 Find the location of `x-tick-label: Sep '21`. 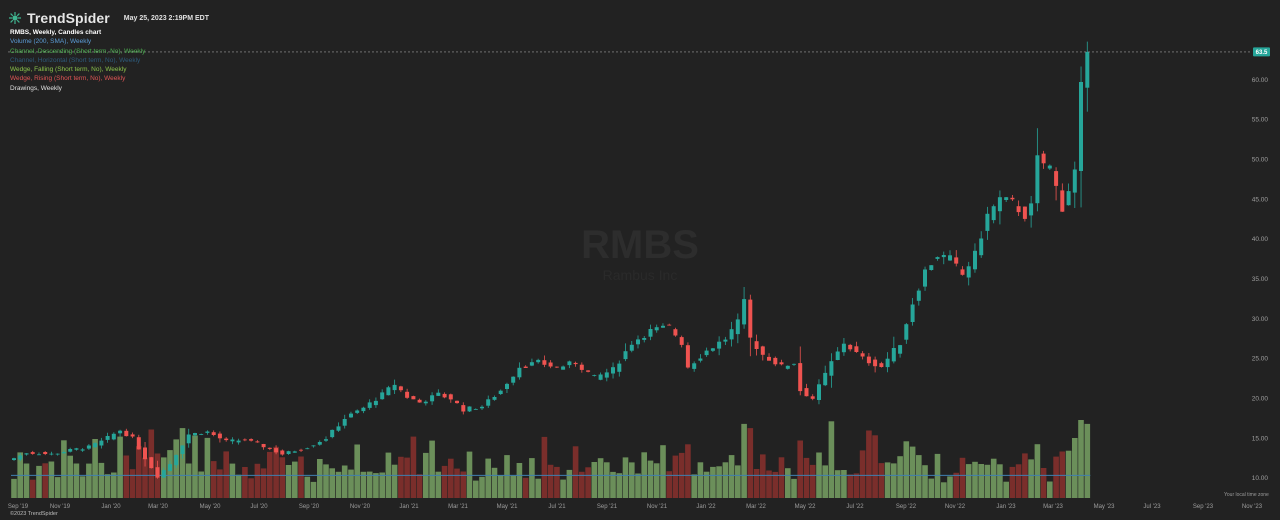

x-tick-label: Sep '21 is located at coordinates (607, 507).